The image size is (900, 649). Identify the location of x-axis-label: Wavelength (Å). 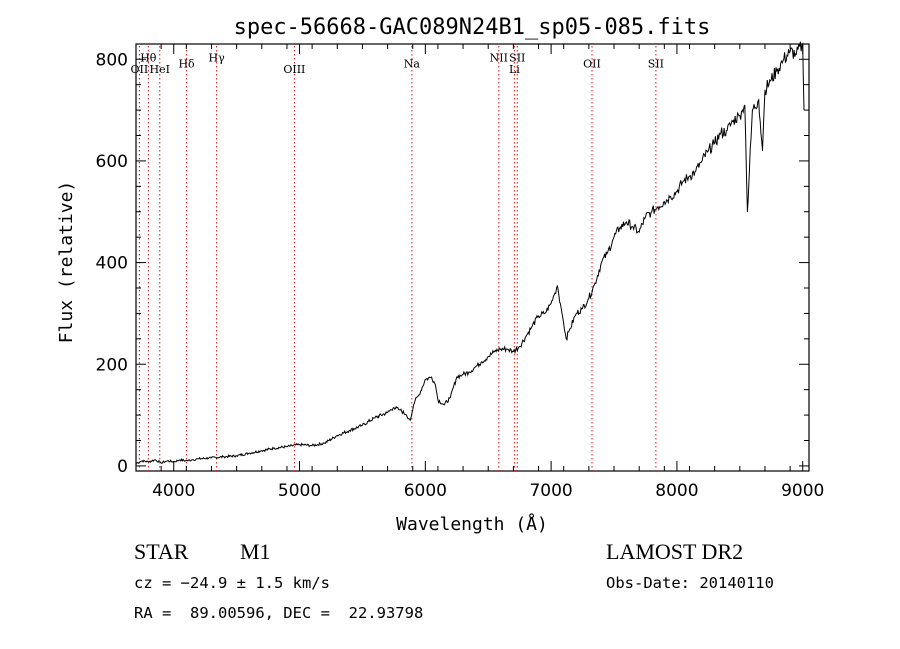
(472, 524).